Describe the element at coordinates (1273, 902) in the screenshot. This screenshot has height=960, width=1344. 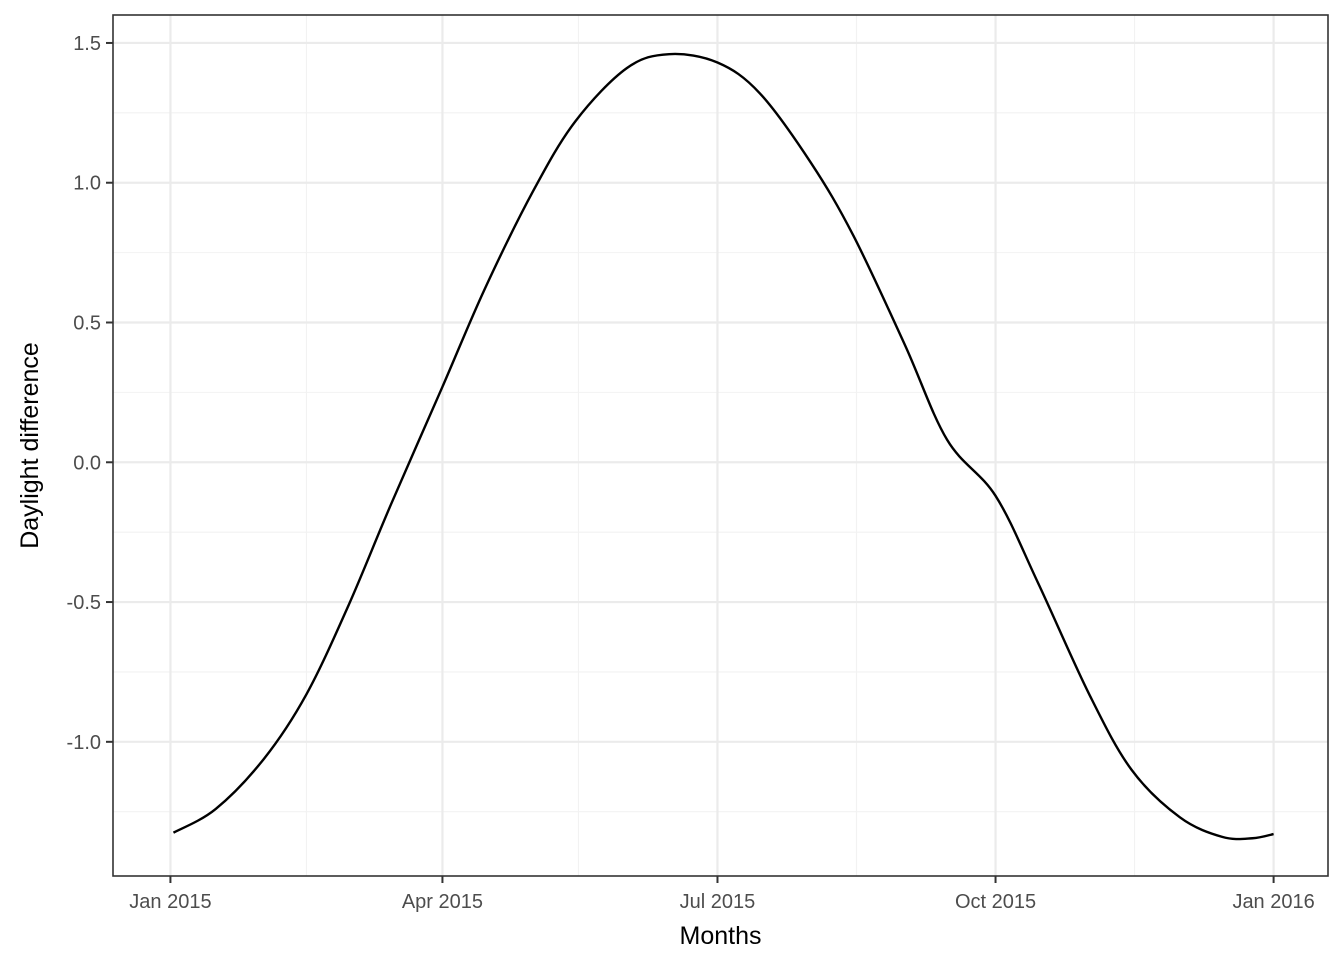
I see `x-tick-label: Jan 2016` at that location.